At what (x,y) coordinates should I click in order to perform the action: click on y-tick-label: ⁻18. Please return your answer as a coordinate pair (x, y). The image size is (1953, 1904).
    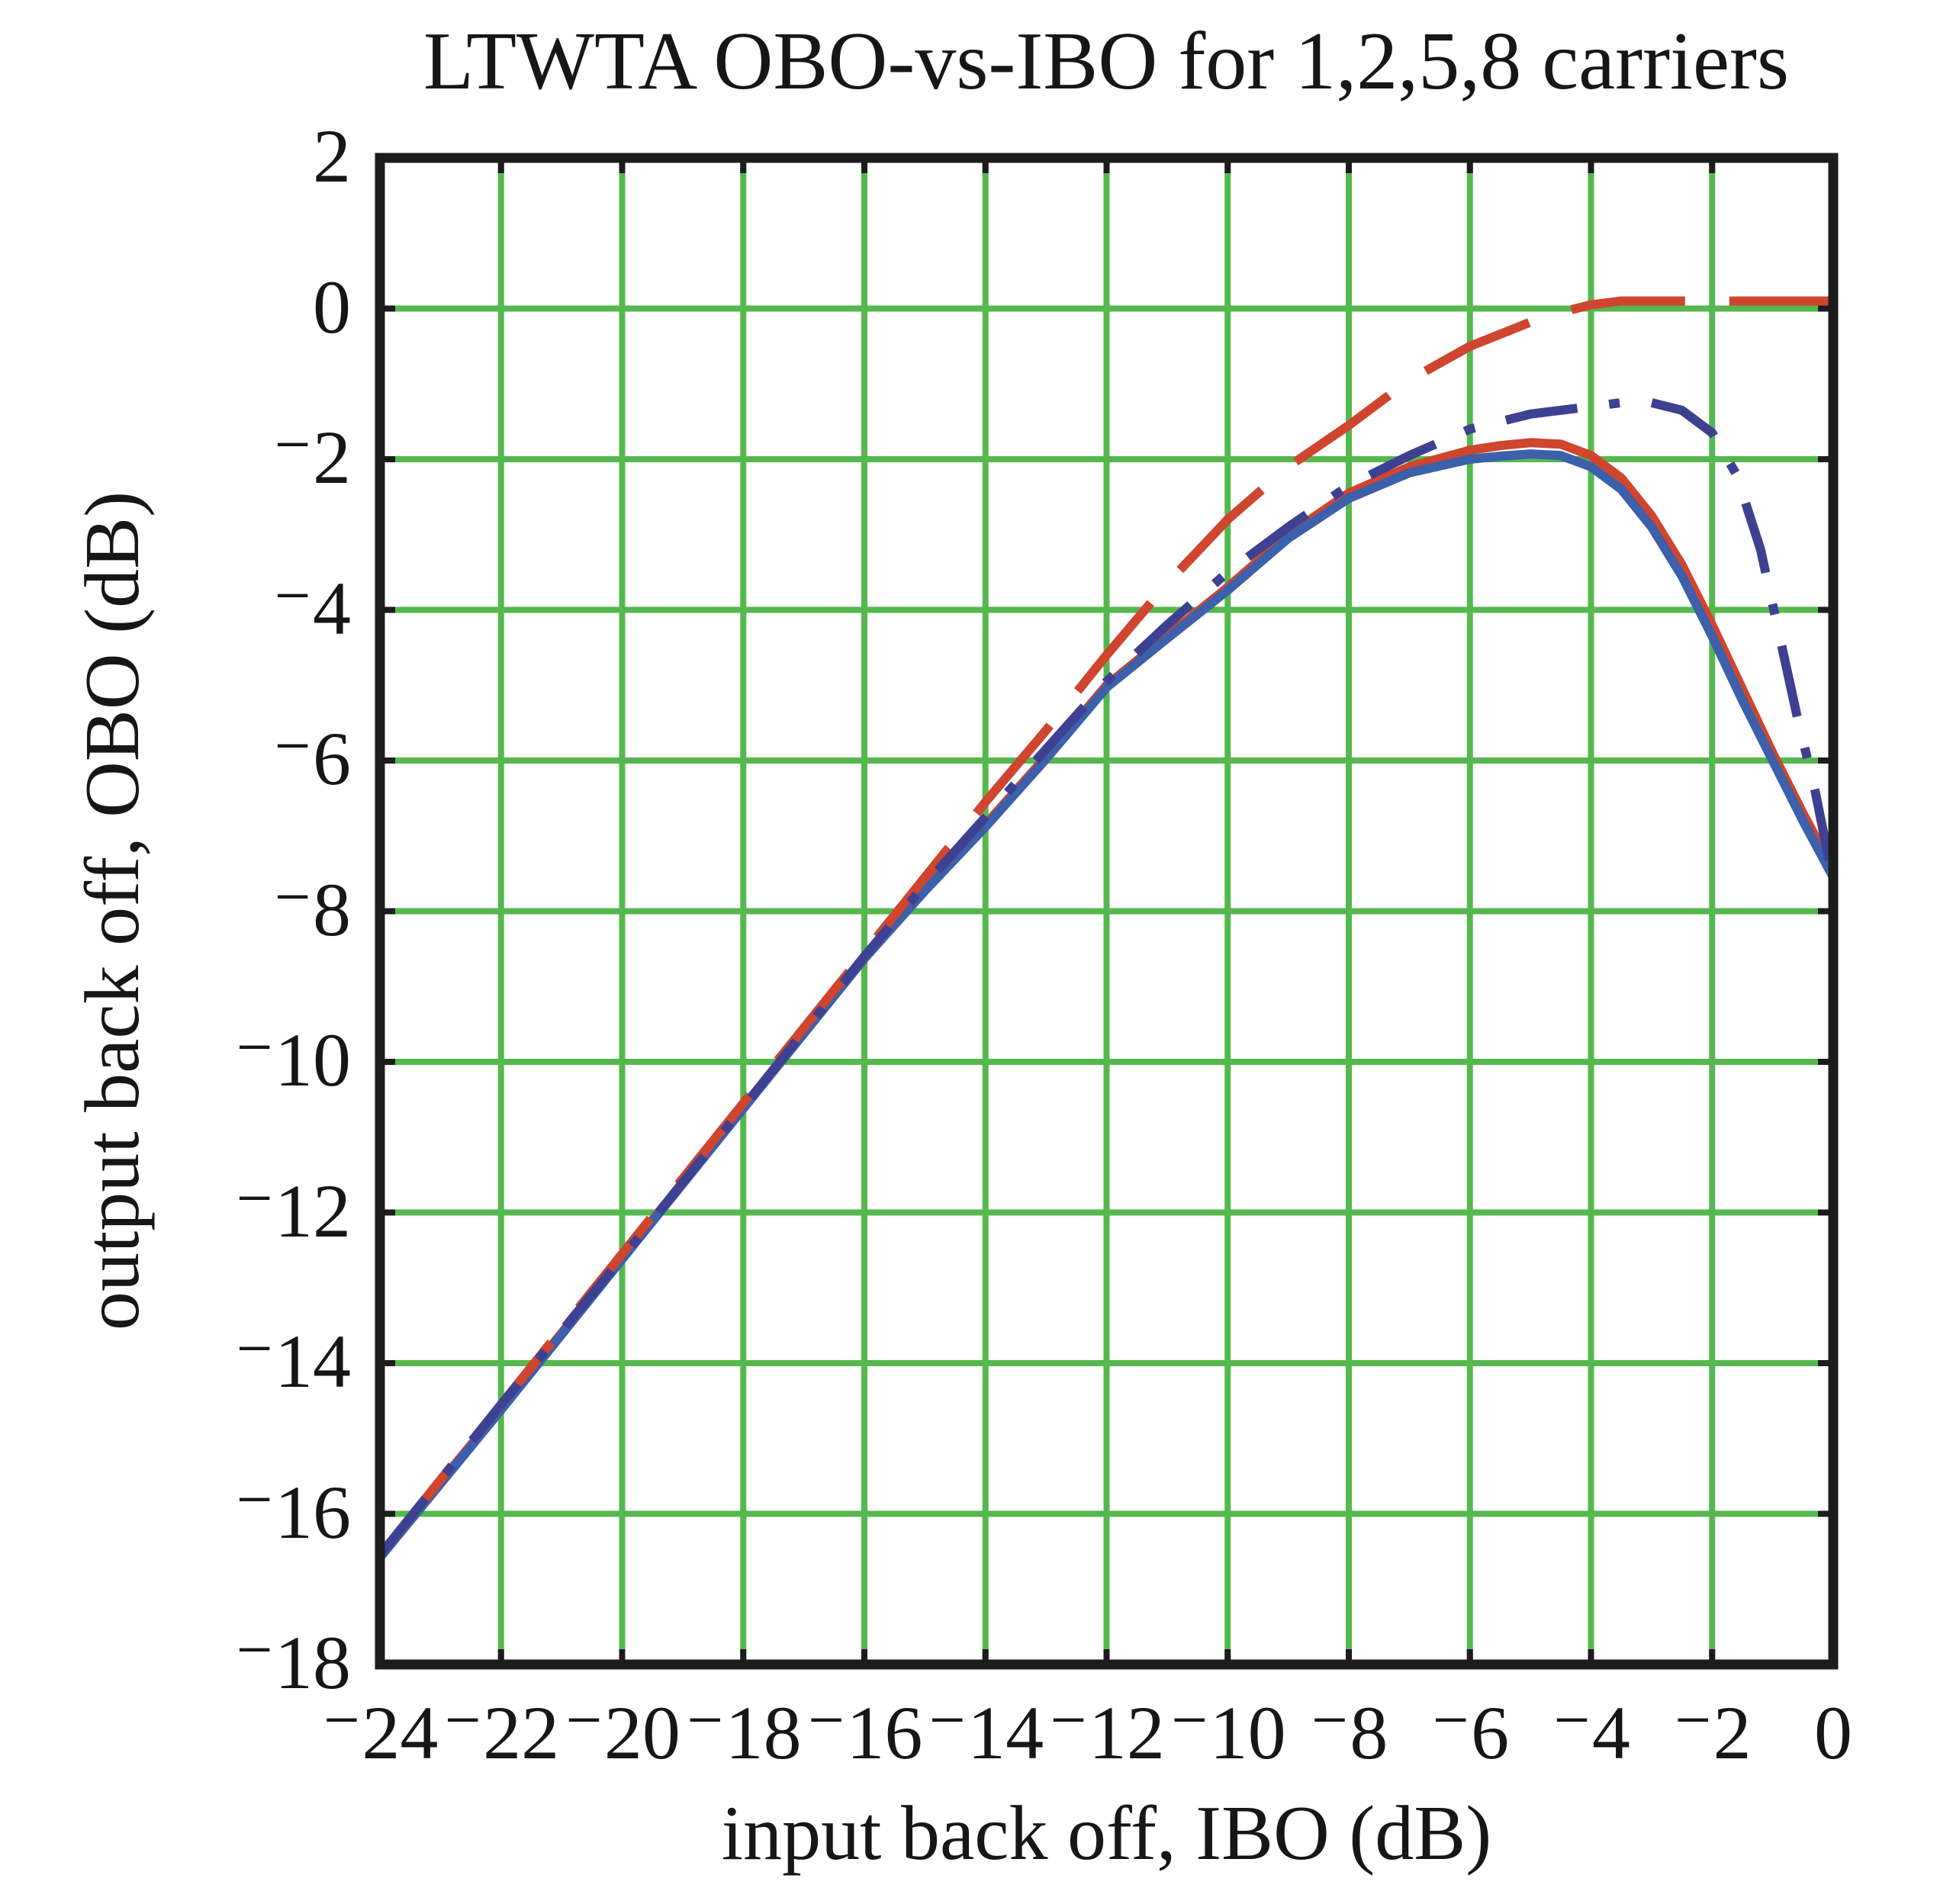
    Looking at the image, I should click on (293, 1662).